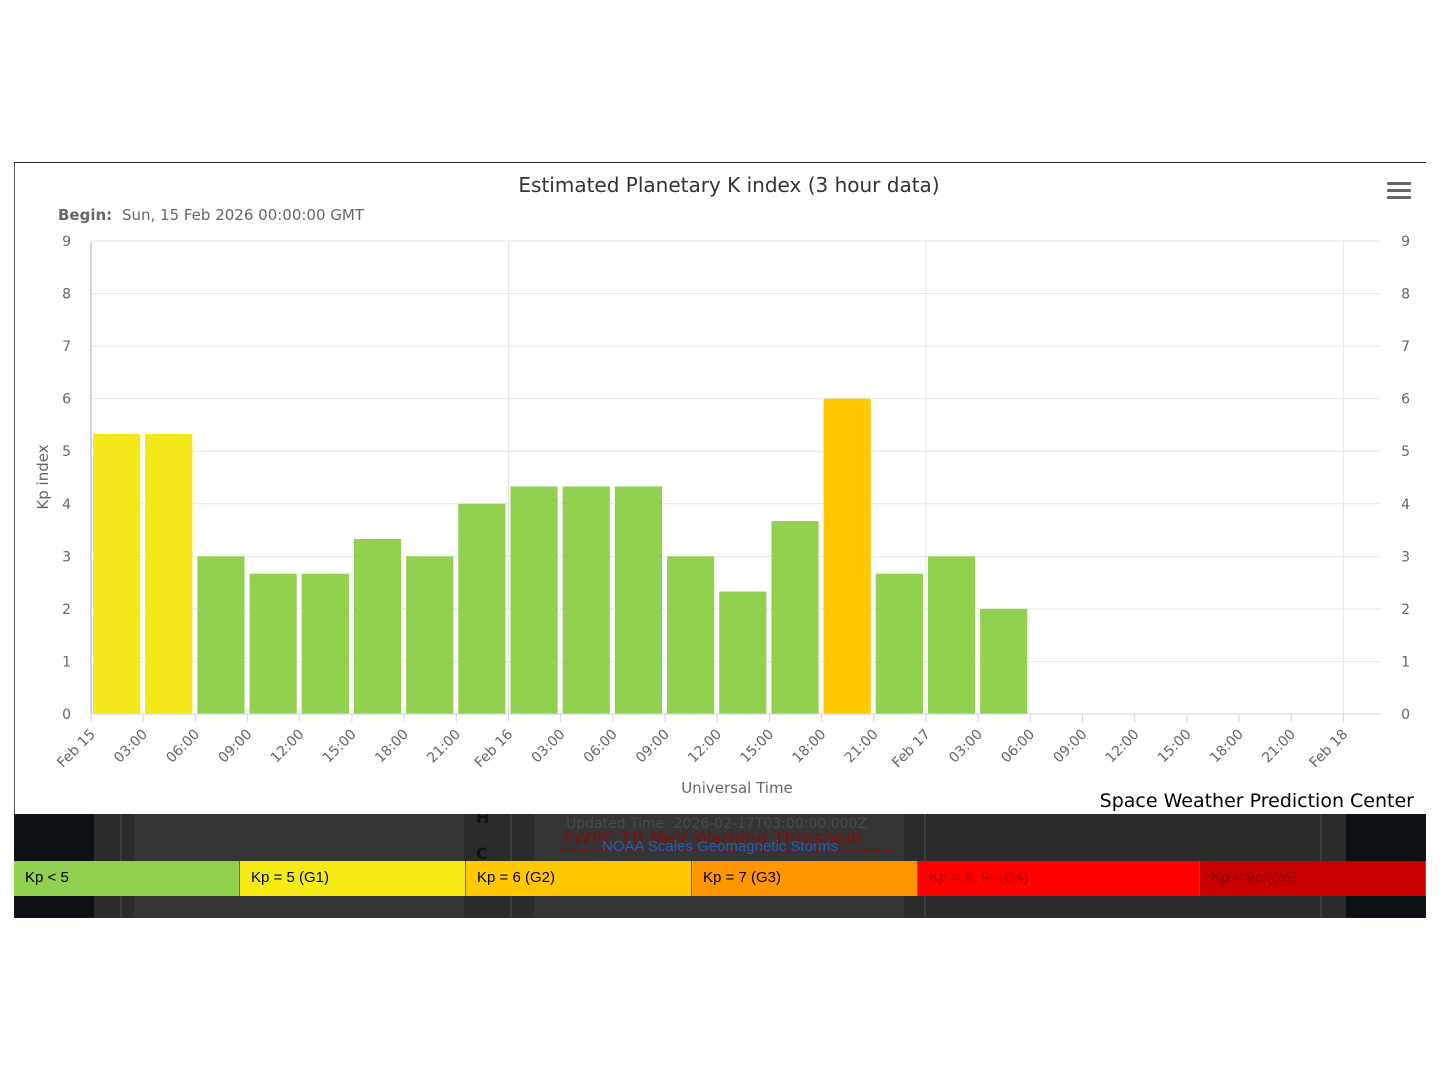  I want to click on y-tick-label: 4, so click(66, 505).